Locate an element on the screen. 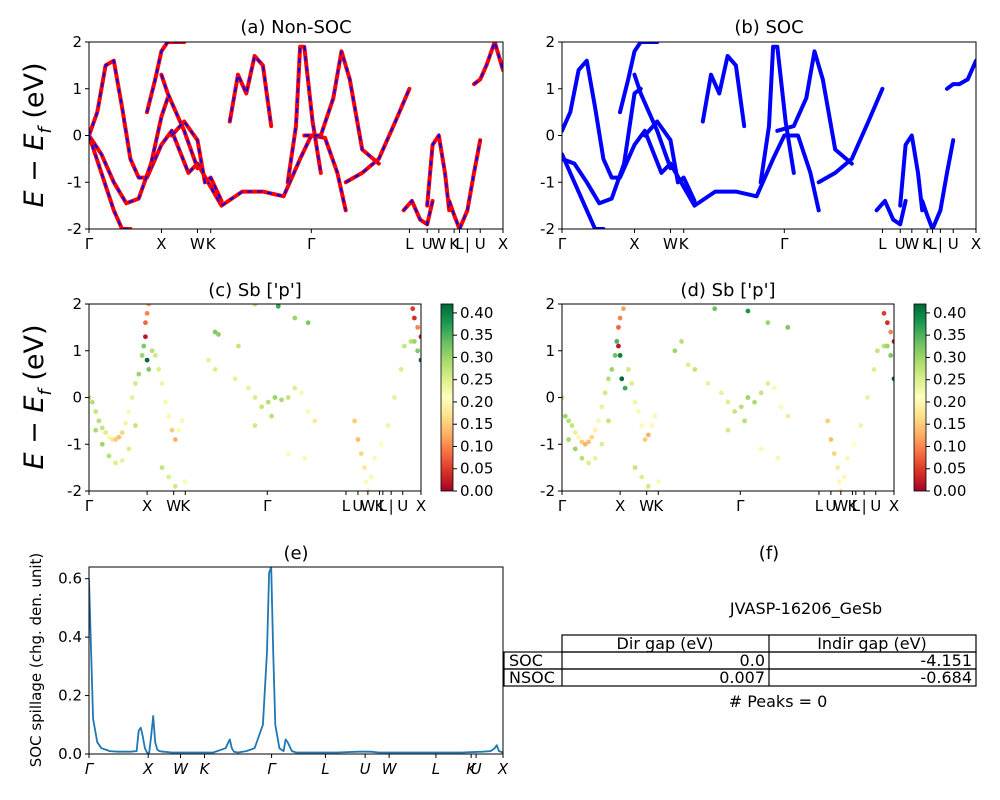 The width and height of the screenshot is (1000, 800). panel-a-title: (a) Non-SOC is located at coordinates (295, 27).